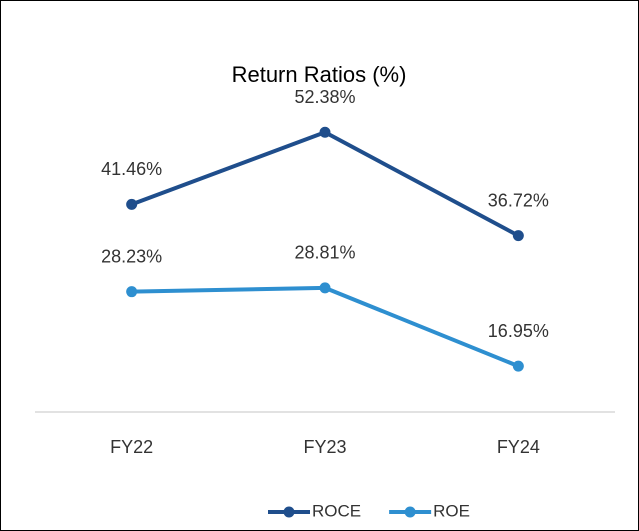 The width and height of the screenshot is (639, 531). Describe the element at coordinates (336, 510) in the screenshot. I see `legend-label: ROCE` at that location.